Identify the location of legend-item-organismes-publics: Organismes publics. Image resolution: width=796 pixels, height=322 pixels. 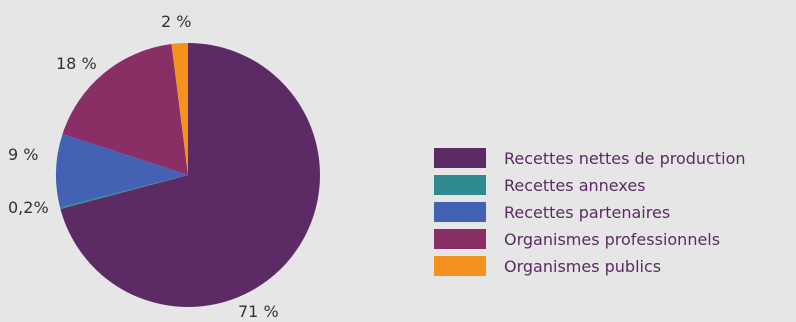
(615, 266).